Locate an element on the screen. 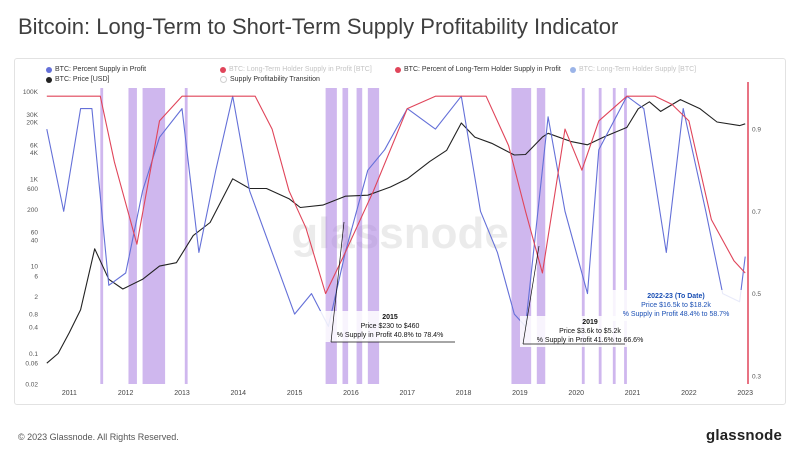 The height and width of the screenshot is (461, 800). legend-label: BTC: Price [USD] is located at coordinates (82, 79).